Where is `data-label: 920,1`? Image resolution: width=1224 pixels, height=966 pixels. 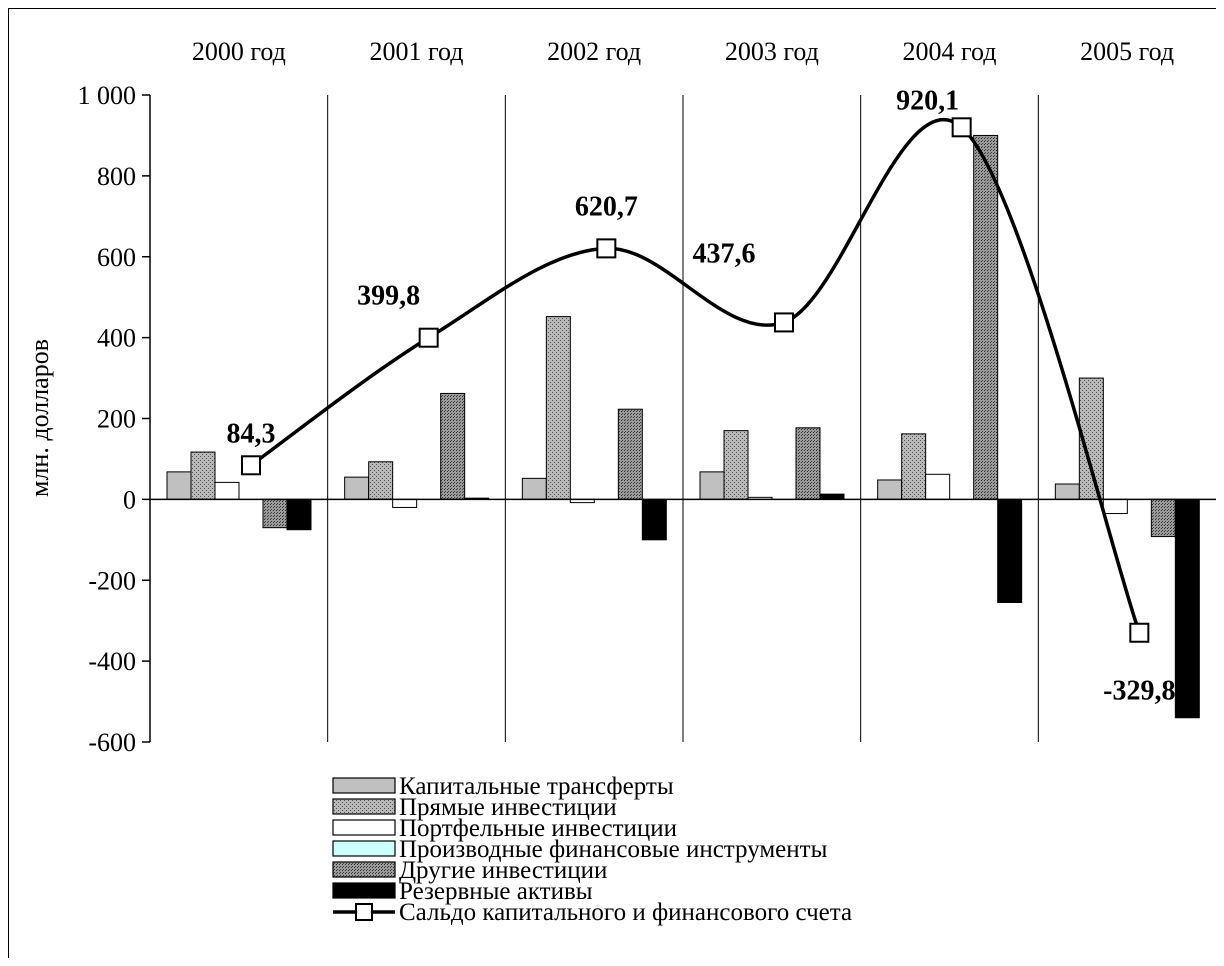 data-label: 920,1 is located at coordinates (927, 100).